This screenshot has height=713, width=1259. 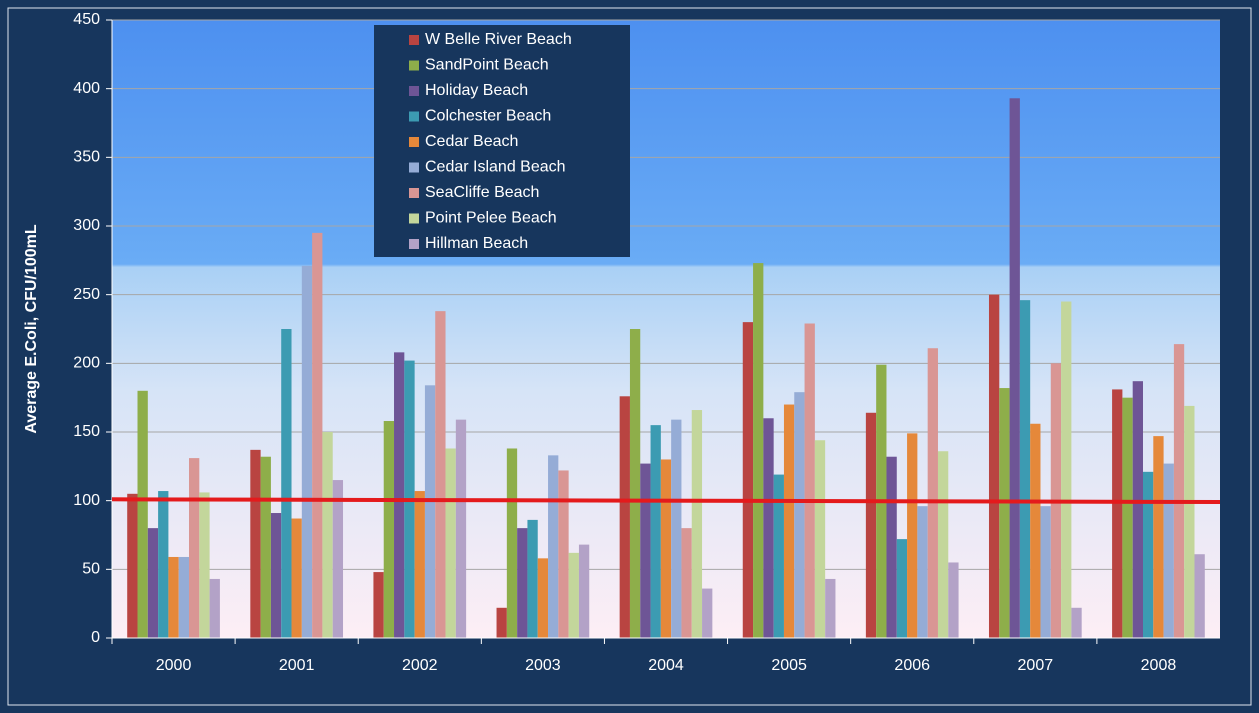 I want to click on y-tick-label: 200, so click(x=86, y=363).